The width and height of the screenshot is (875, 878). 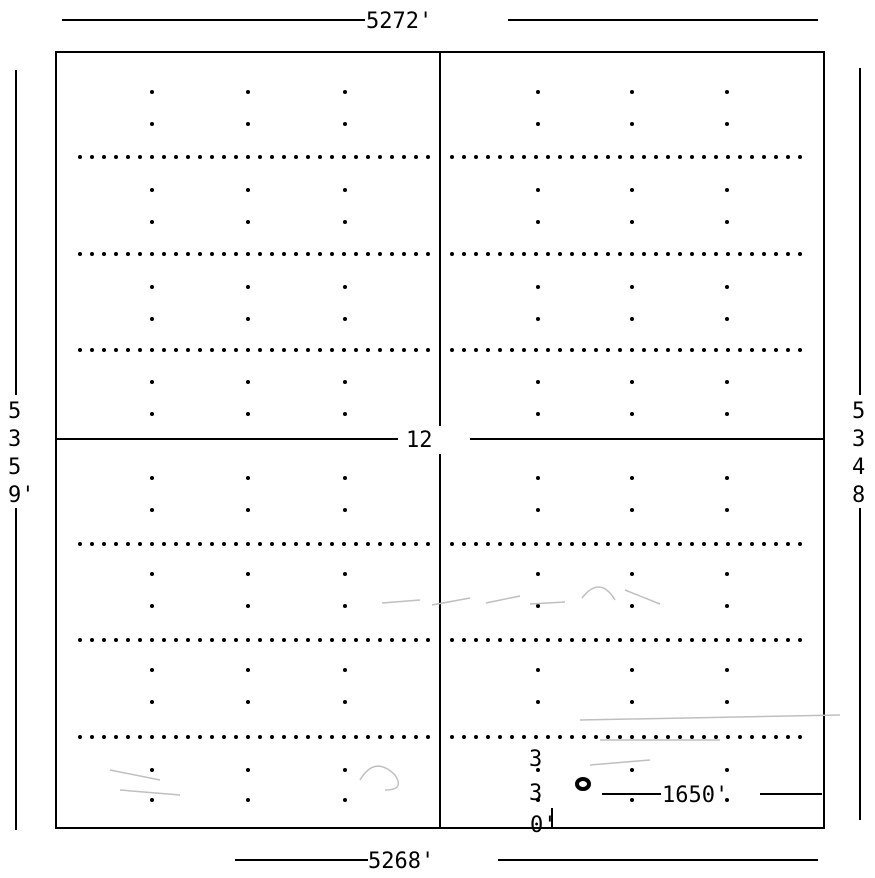 What do you see at coordinates (401, 861) in the screenshot?
I see `bottom-dimension-label: 5268'` at bounding box center [401, 861].